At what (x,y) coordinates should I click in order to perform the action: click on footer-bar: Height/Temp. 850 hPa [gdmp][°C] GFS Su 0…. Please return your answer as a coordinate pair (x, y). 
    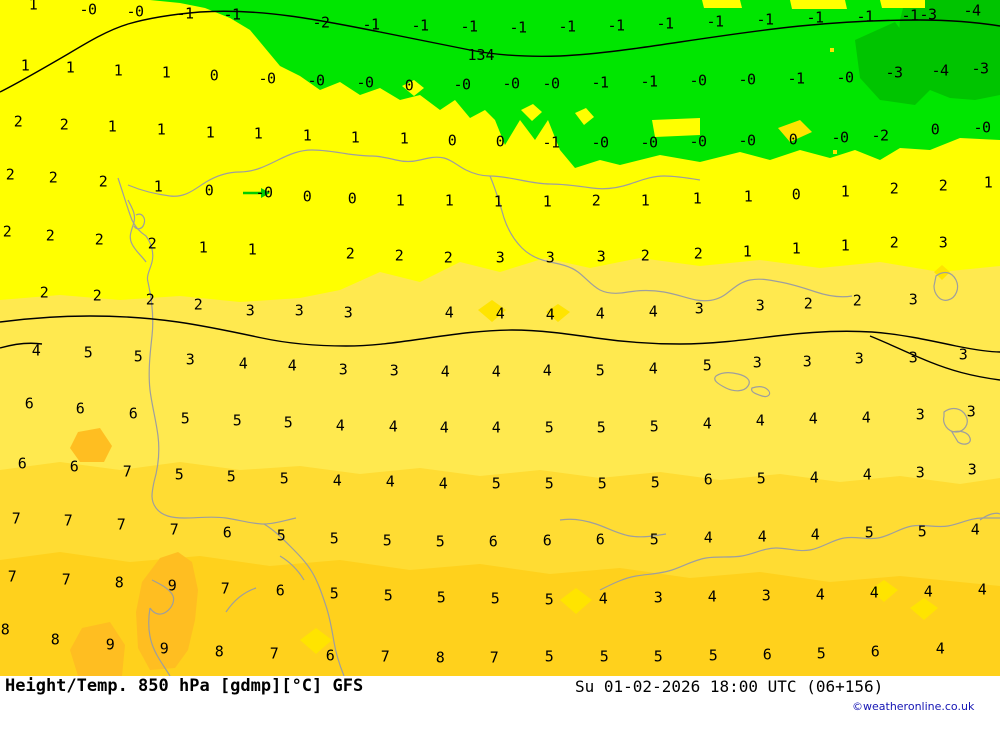
    Looking at the image, I should click on (500, 704).